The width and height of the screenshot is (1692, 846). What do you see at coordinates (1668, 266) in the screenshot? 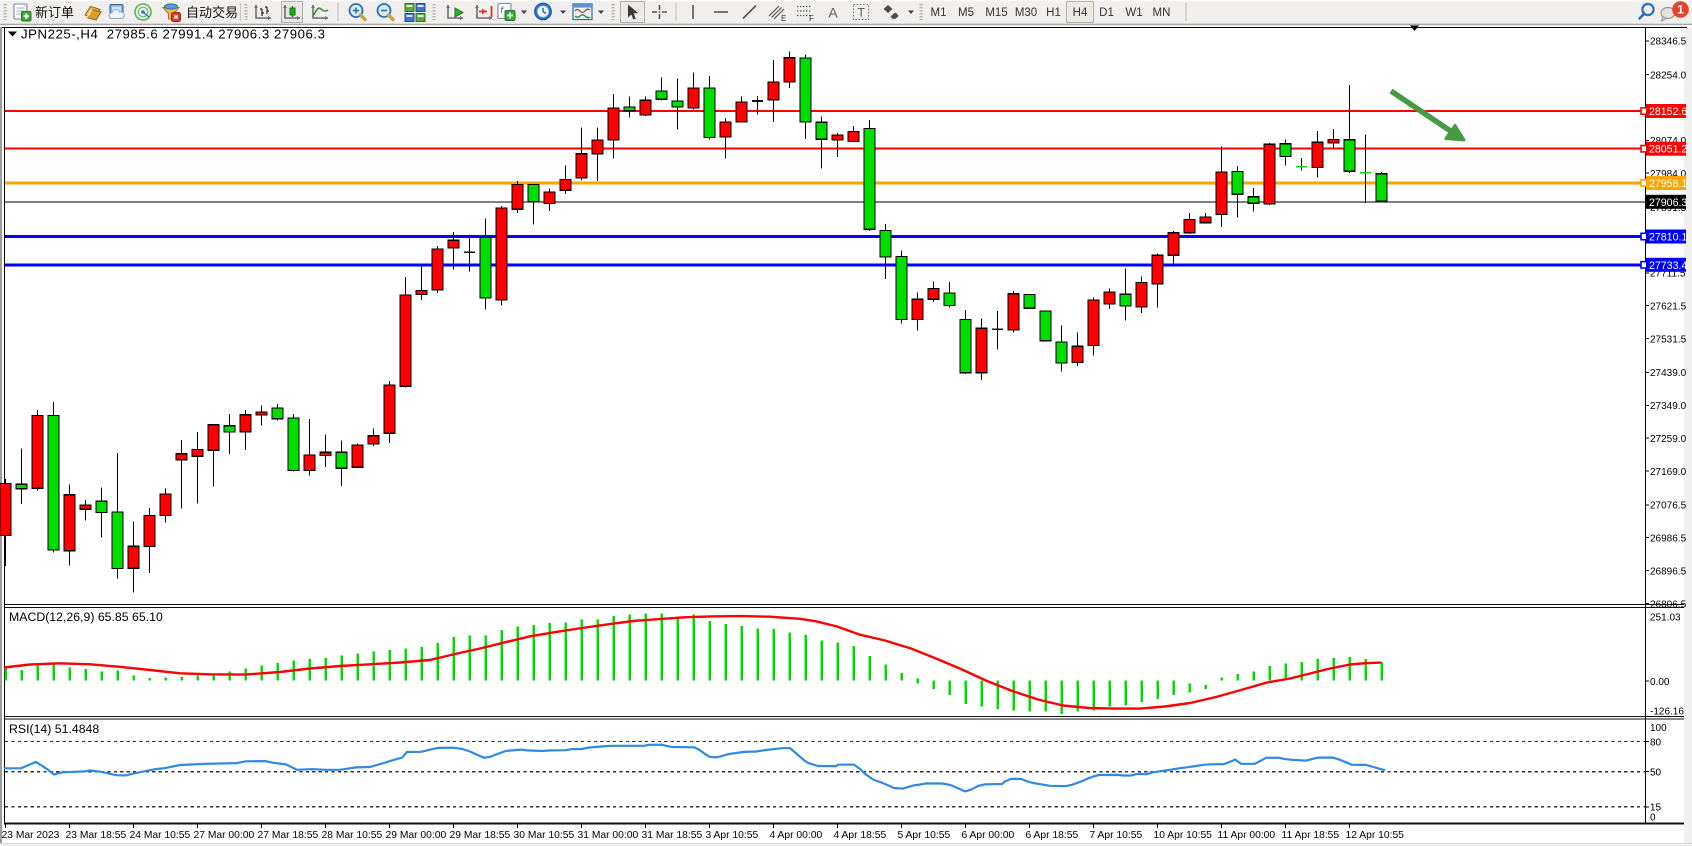
I see `svg-text: 27733.4` at bounding box center [1668, 266].